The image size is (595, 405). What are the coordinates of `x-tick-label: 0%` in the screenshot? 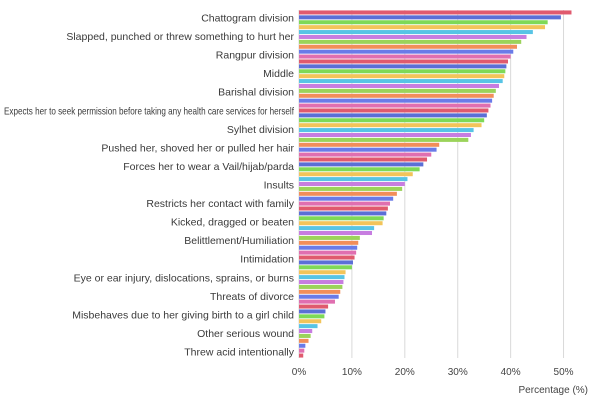 It's located at (299, 372).